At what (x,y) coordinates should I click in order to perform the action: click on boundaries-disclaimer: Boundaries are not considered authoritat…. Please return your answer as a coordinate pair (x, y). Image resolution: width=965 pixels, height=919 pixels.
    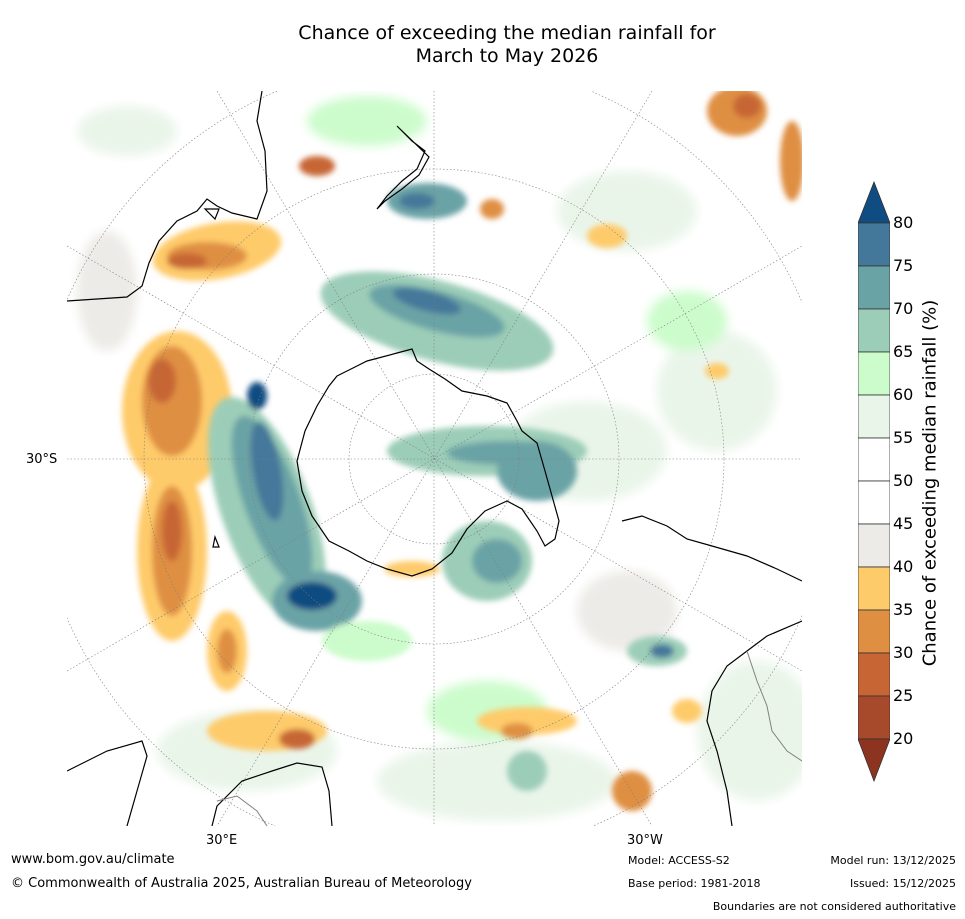
    Looking at the image, I should click on (834, 906).